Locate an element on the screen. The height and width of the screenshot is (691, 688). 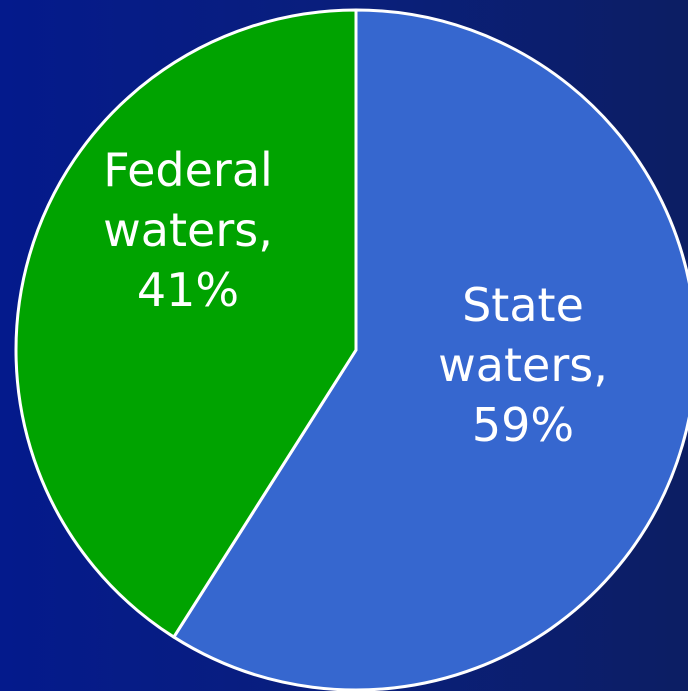
pie-slice-label-0: State waters, 59% is located at coordinates (523, 365).